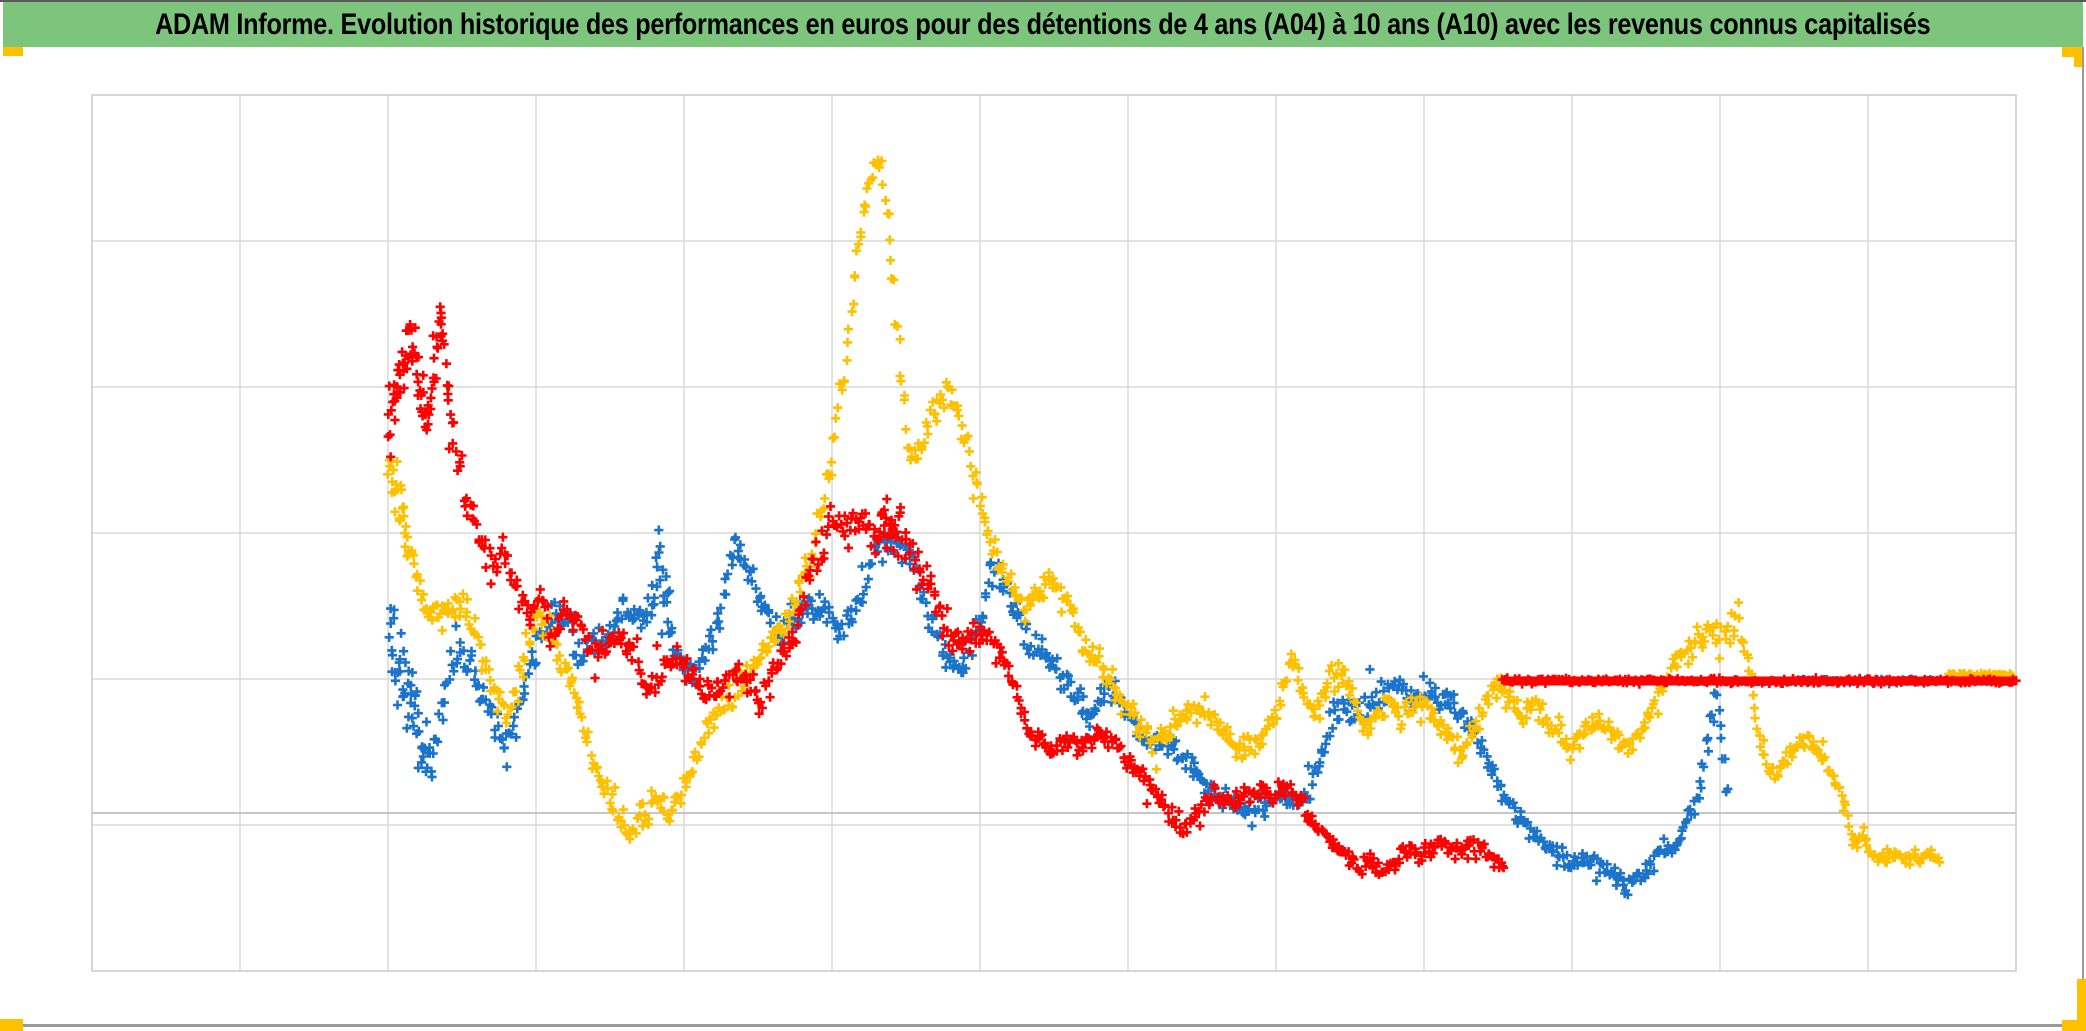  I want to click on accent-mark-bottom-right-horizontal, so click(2074, 1025).